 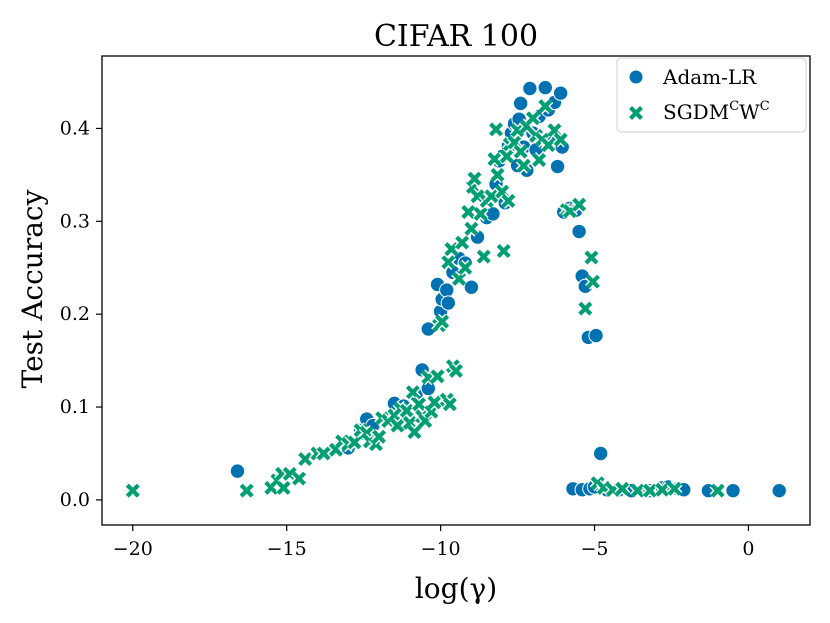 What do you see at coordinates (287, 549) in the screenshot?
I see `x-tick-label: −15` at bounding box center [287, 549].